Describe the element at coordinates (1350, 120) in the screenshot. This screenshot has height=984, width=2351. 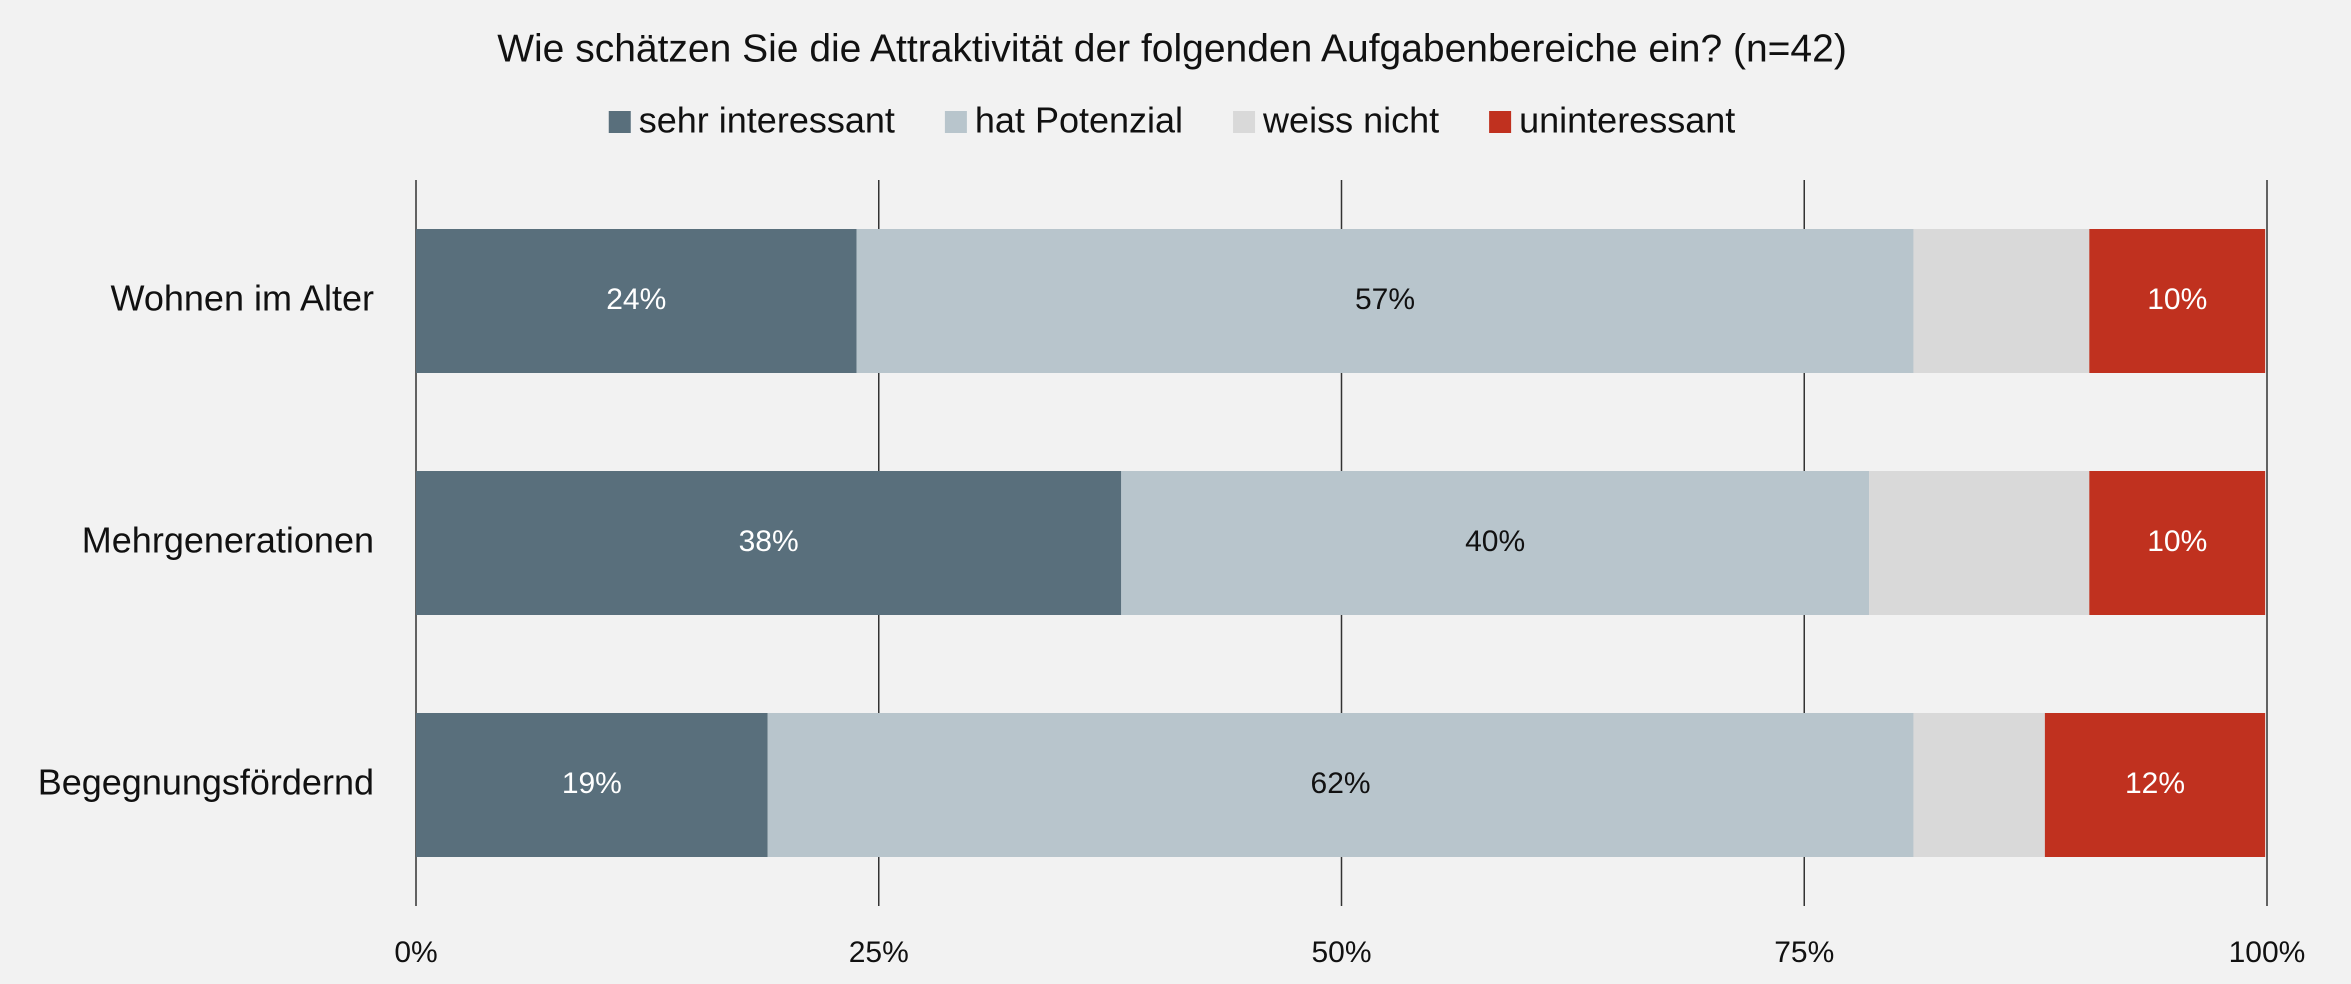
I see `legend-label: weiss nicht` at that location.